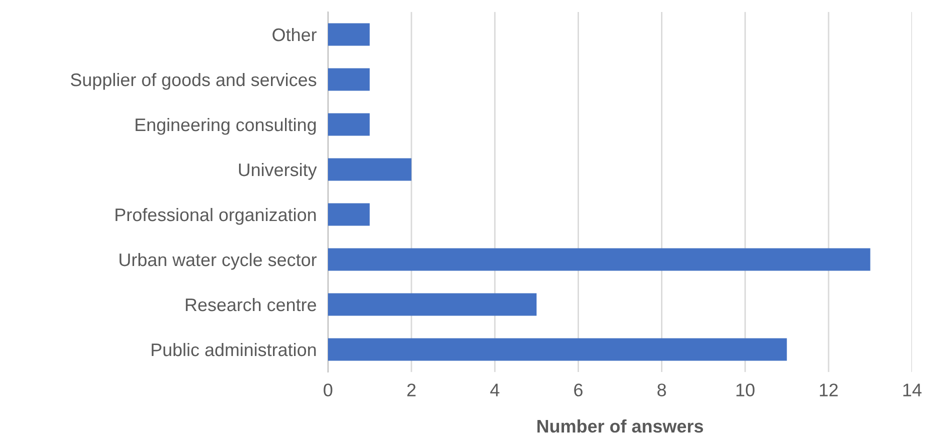 The width and height of the screenshot is (925, 445). What do you see at coordinates (278, 171) in the screenshot?
I see `y-tick-label: University` at bounding box center [278, 171].